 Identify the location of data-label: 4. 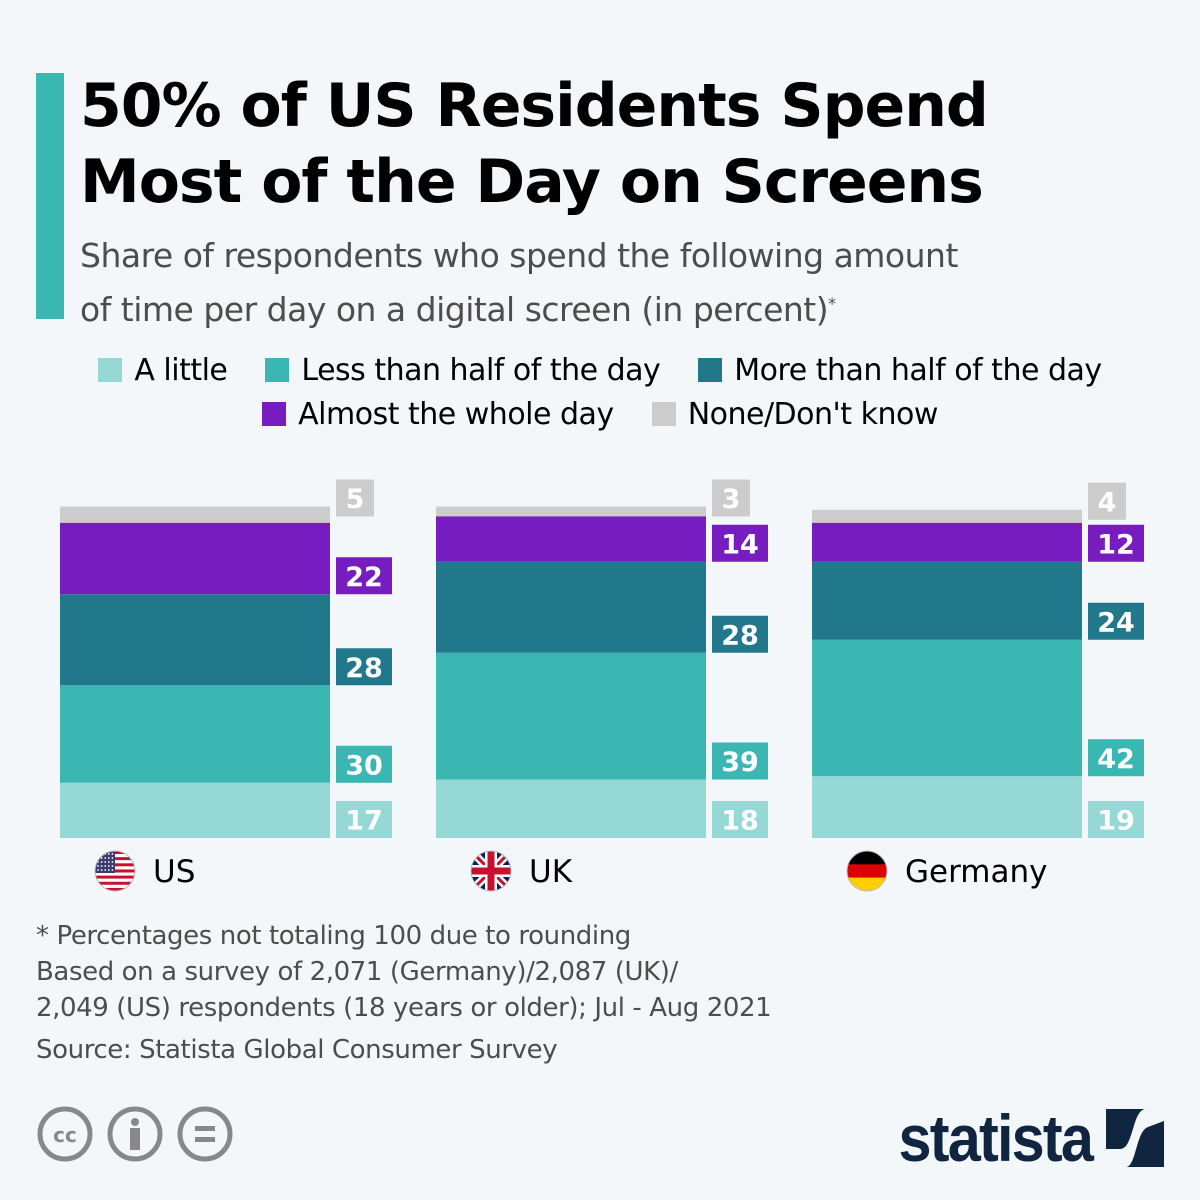
(1107, 502).